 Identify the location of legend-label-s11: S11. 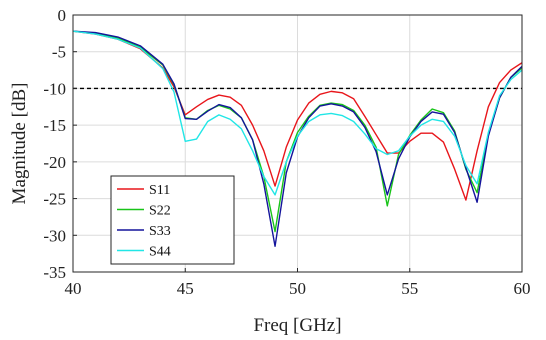
(159, 190).